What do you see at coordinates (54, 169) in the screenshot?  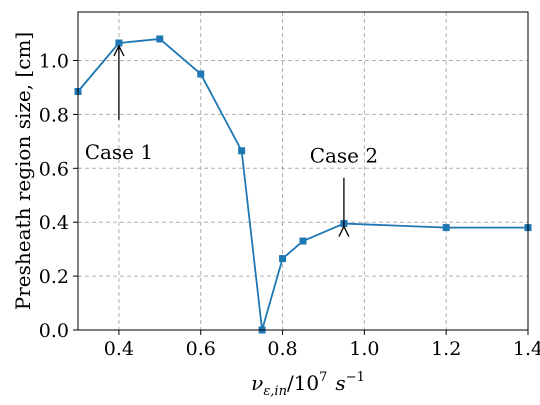 I see `y-tick-label: 0.6` at bounding box center [54, 169].